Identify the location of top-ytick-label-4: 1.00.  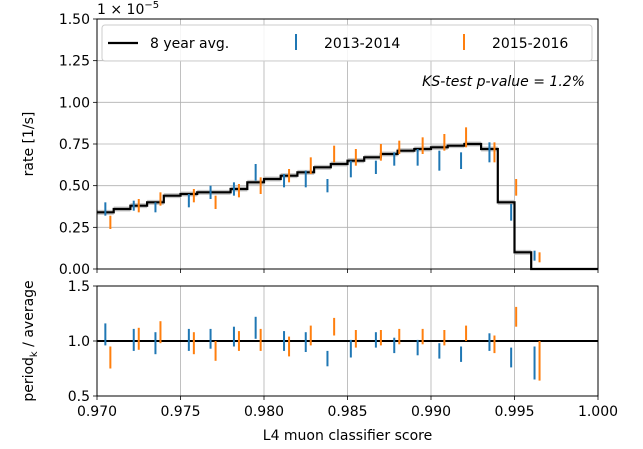
(74, 103).